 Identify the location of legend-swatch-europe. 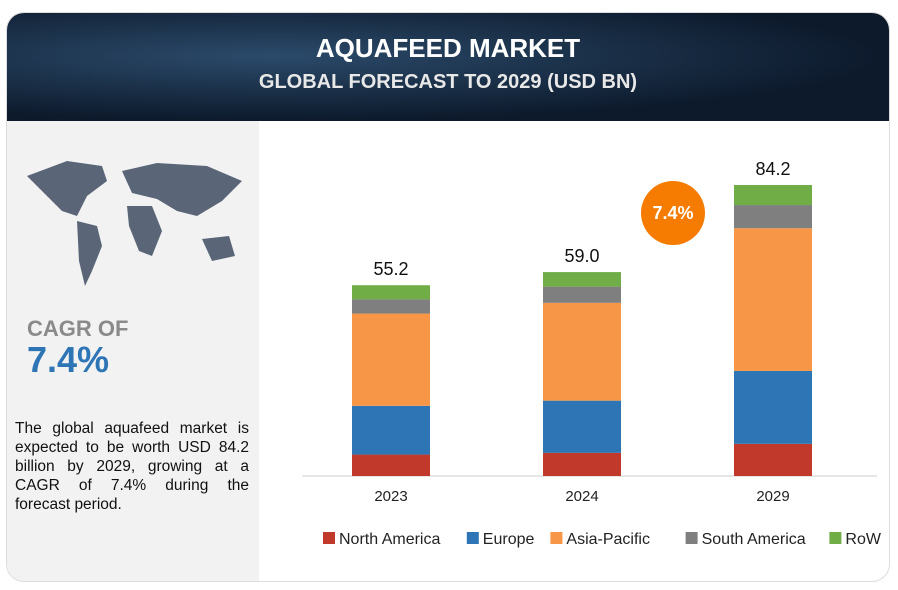
(472, 538).